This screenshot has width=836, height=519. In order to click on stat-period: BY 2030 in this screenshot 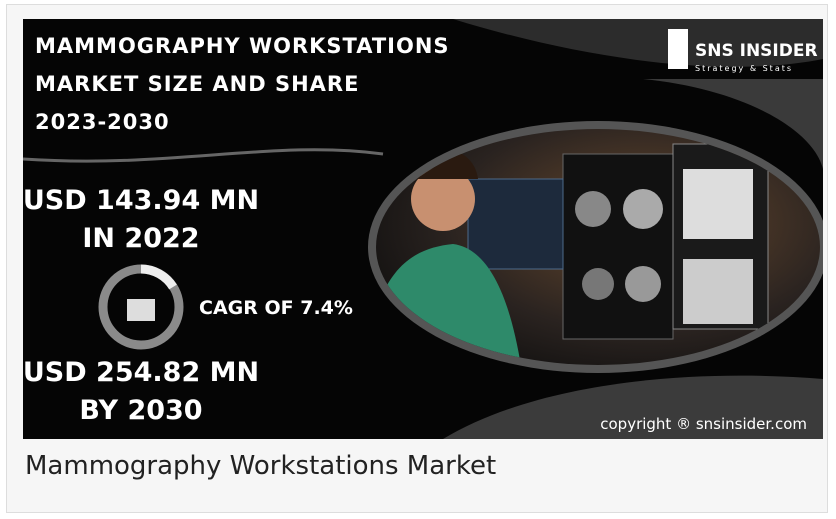, I will do `click(140, 410)`.